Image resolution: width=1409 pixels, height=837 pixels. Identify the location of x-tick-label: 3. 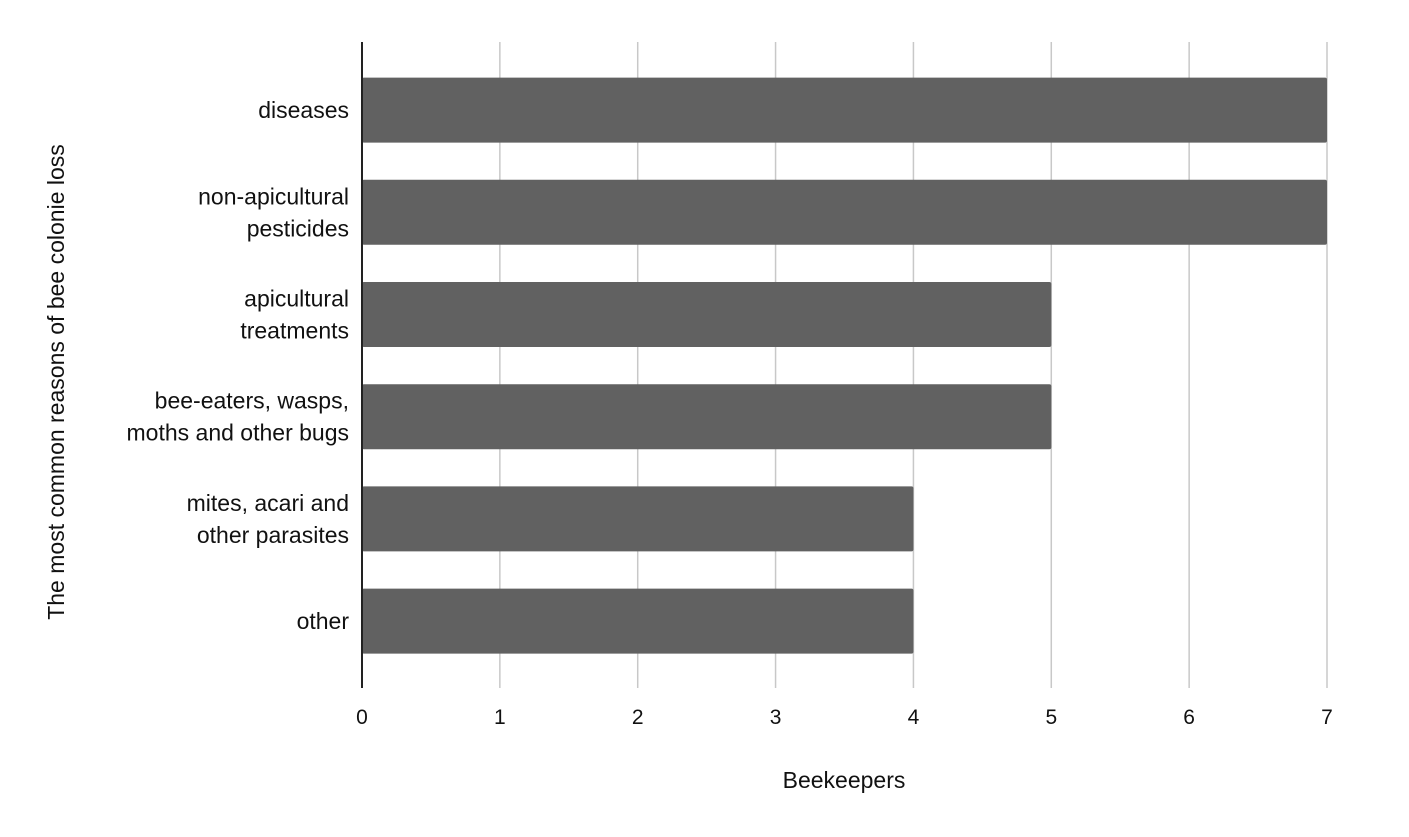
(776, 717).